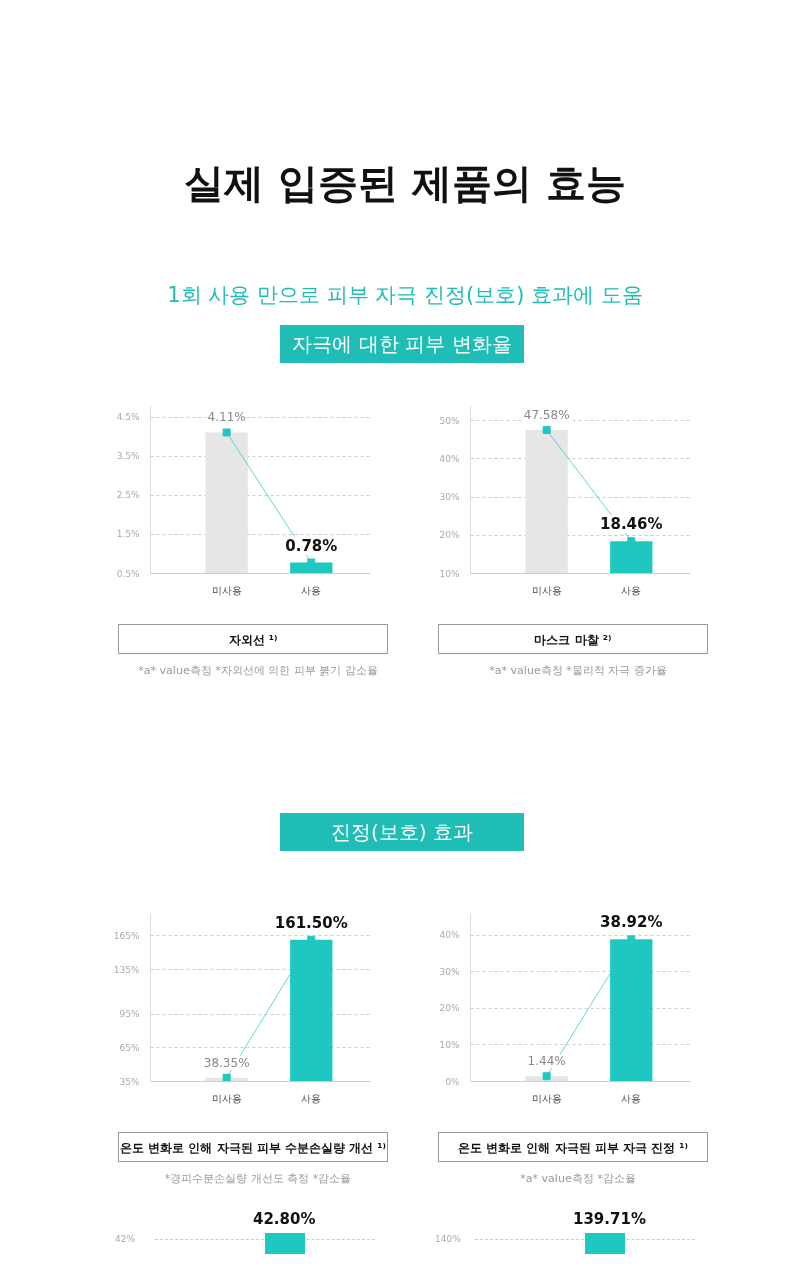 The height and width of the screenshot is (1280, 800). I want to click on y-tick-label: 0.5%, so click(128, 573).